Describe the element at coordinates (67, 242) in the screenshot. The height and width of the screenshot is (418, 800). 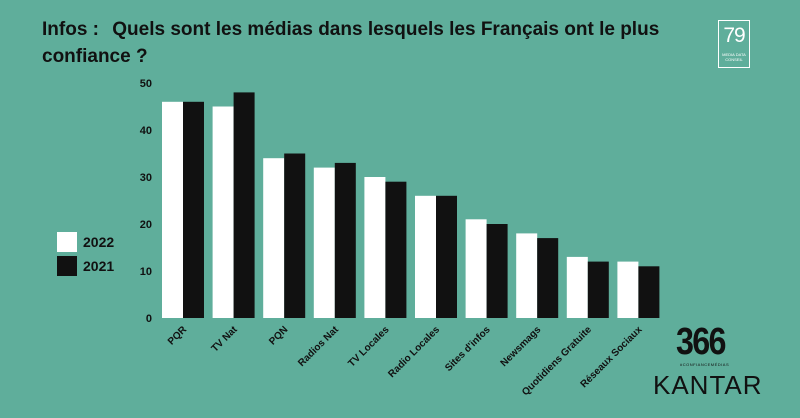
I see `legend-swatch-2022` at that location.